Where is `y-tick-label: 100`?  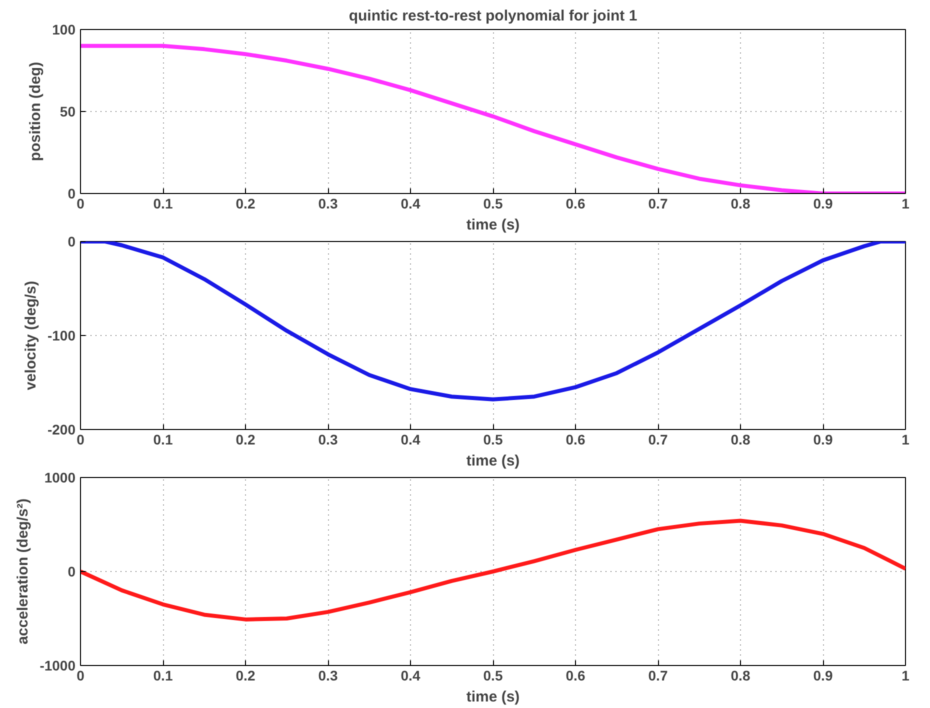
y-tick-label: 100 is located at coordinates (64, 30).